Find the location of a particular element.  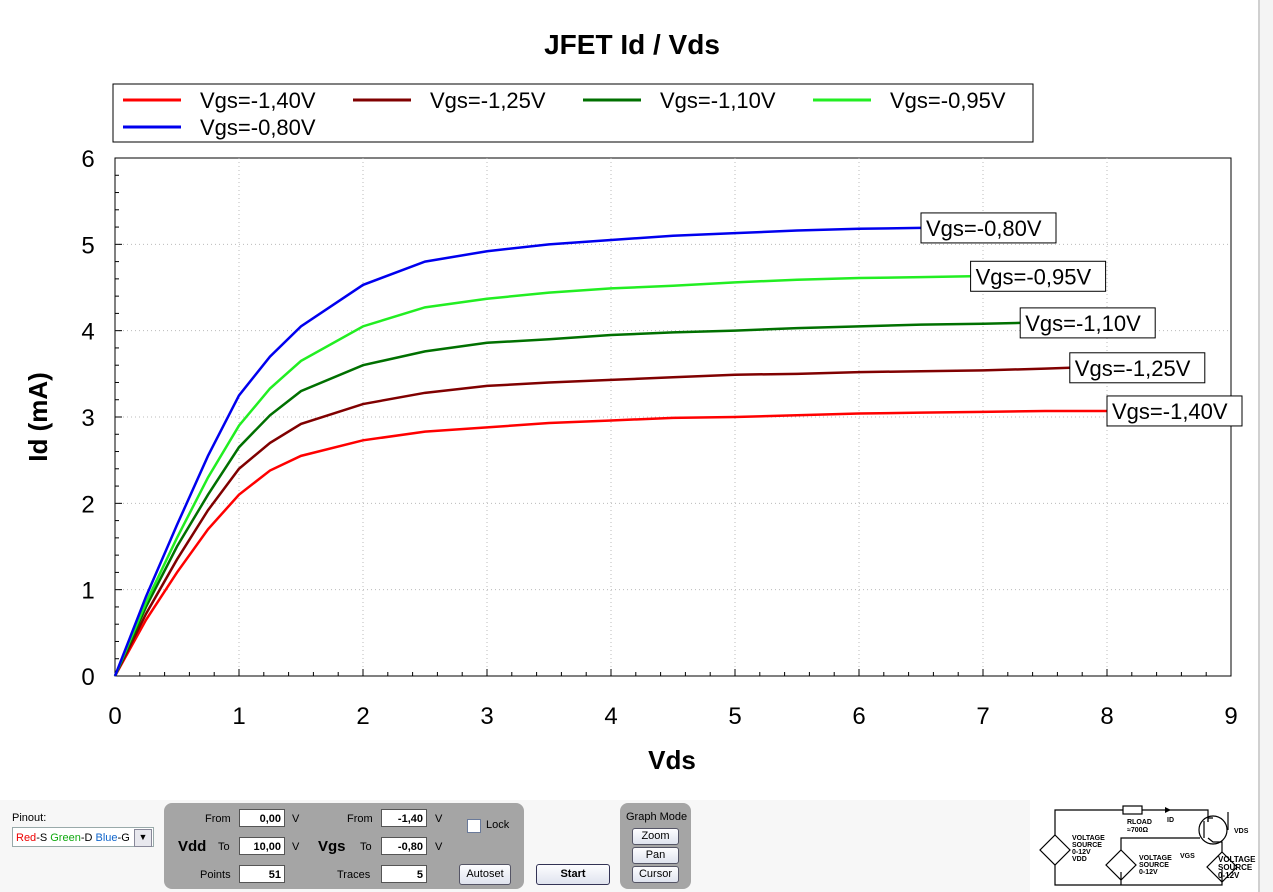

y-tick-label: 5 is located at coordinates (87, 245).